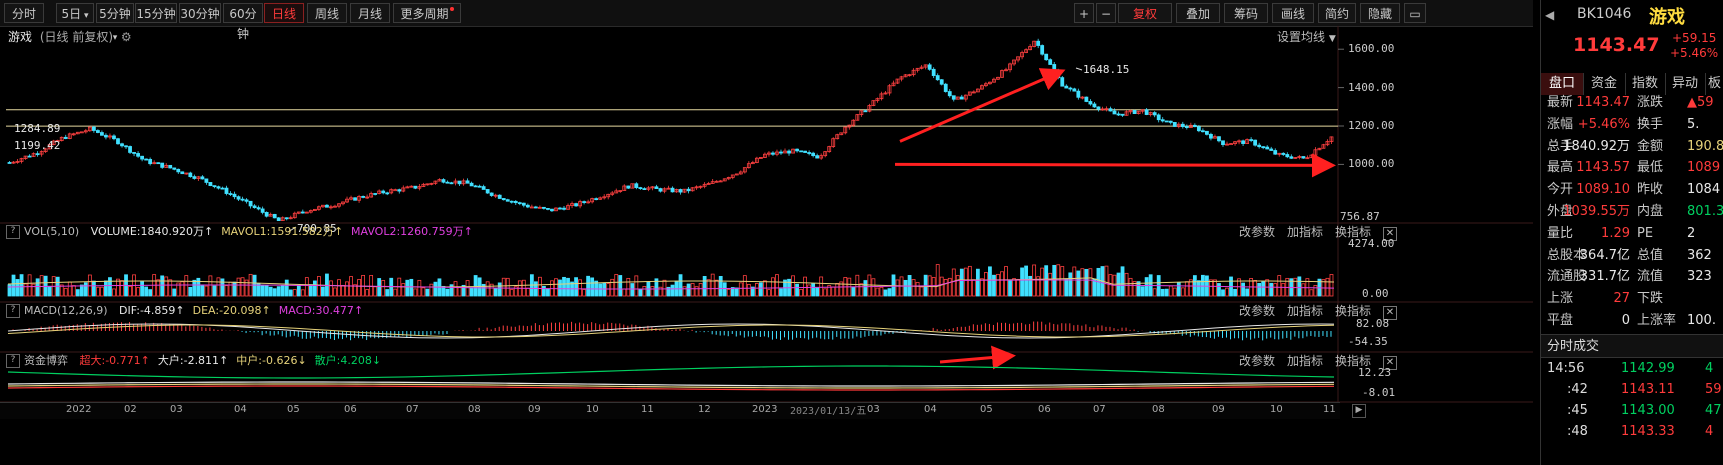 This screenshot has height=465, width=1723. What do you see at coordinates (1650, 277) in the screenshot?
I see `quote-key: 流值` at bounding box center [1650, 277].